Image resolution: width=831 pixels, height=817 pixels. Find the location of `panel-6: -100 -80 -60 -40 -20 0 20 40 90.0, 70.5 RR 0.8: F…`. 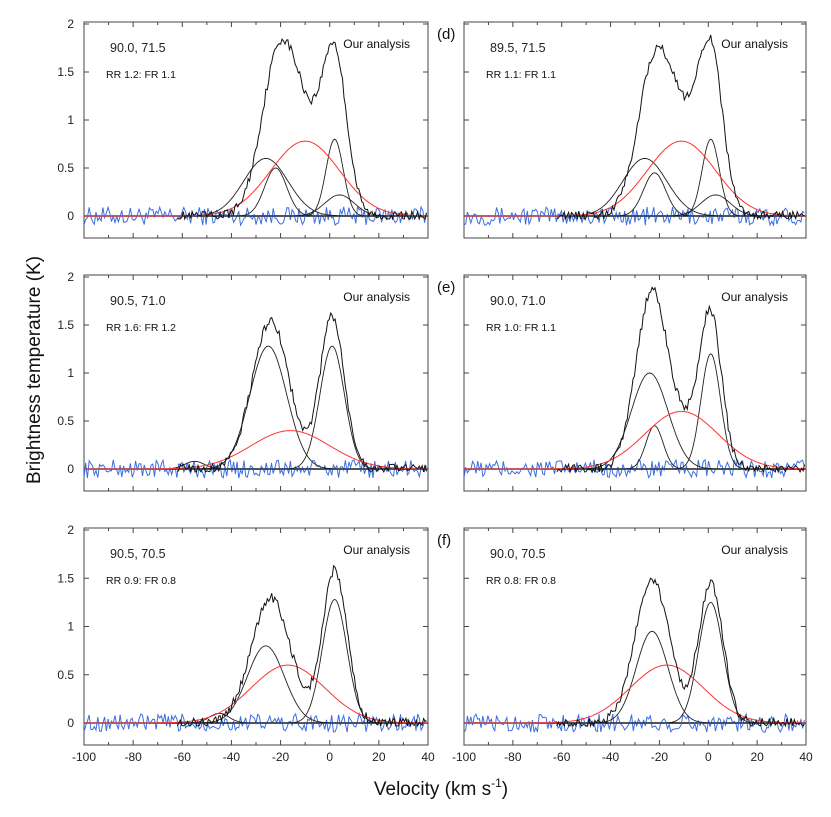

panel-6: -100 -80 -60 -40 -20 0 20 40 90.0, 70.5 RR 0.8: F… is located at coordinates (625, 645).